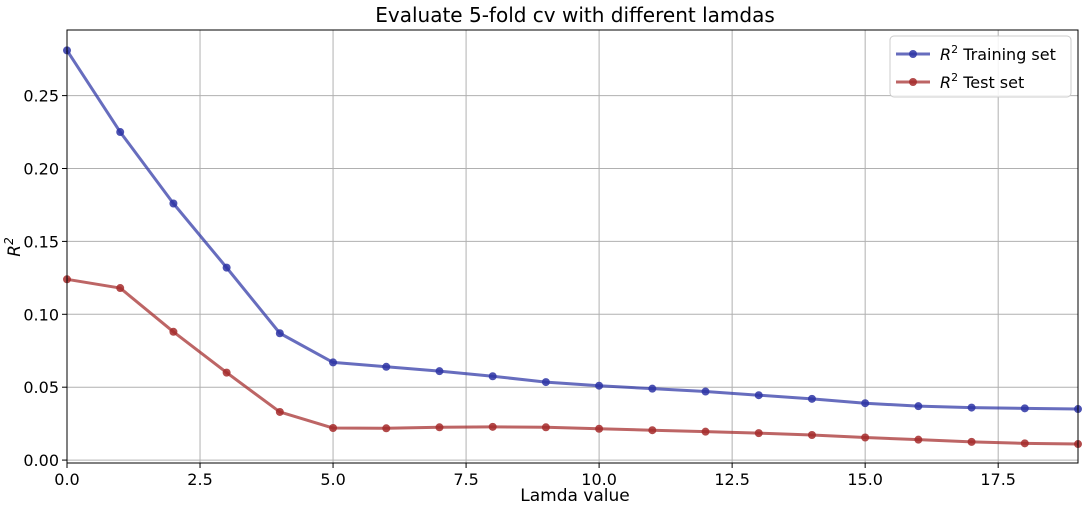 The width and height of the screenshot is (1084, 511). What do you see at coordinates (332, 479) in the screenshot?
I see `x-tick-label: 5.0` at bounding box center [332, 479].